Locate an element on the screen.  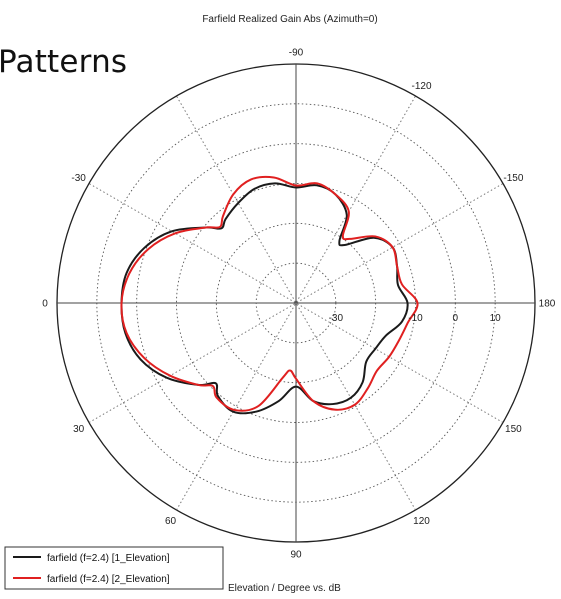
angle-label: 90 is located at coordinates (296, 555).